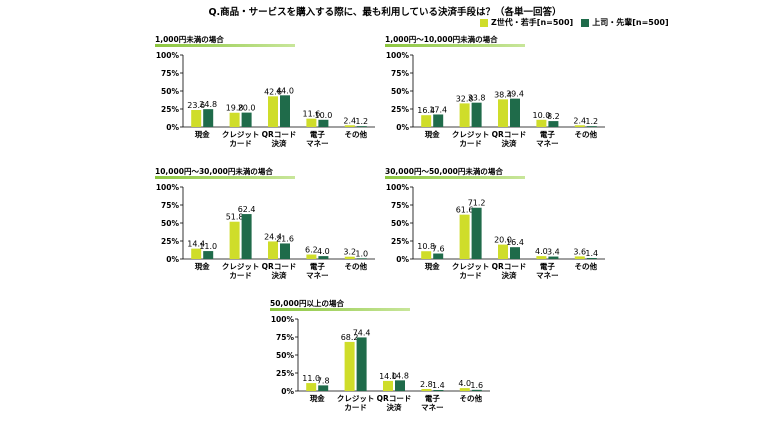  I want to click on data-label: 20.0, so click(247, 108).